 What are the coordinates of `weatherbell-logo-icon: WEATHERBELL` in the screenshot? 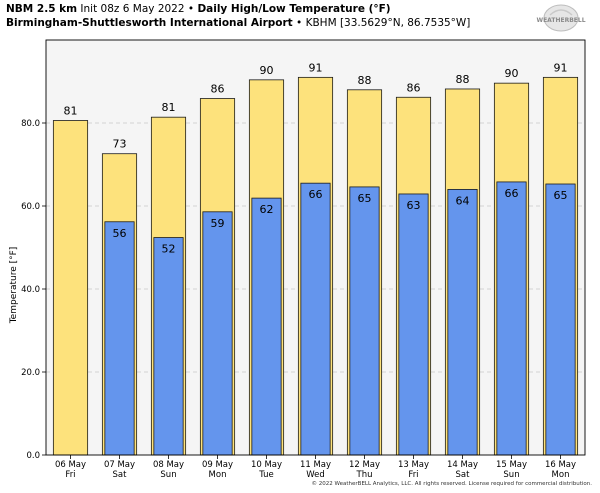 It's located at (561, 18).